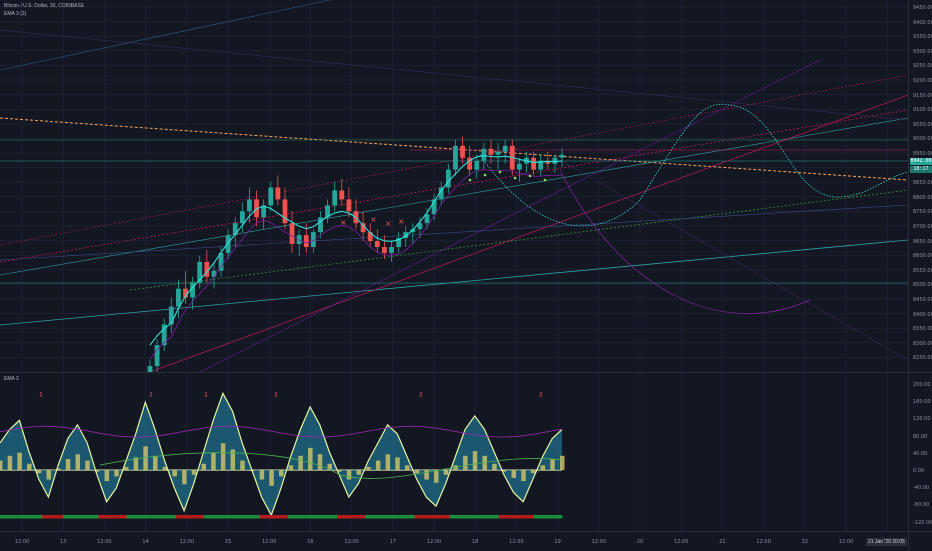 This screenshot has height=551, width=932. What do you see at coordinates (63, 542) in the screenshot?
I see `time-tick-label: 13` at bounding box center [63, 542].